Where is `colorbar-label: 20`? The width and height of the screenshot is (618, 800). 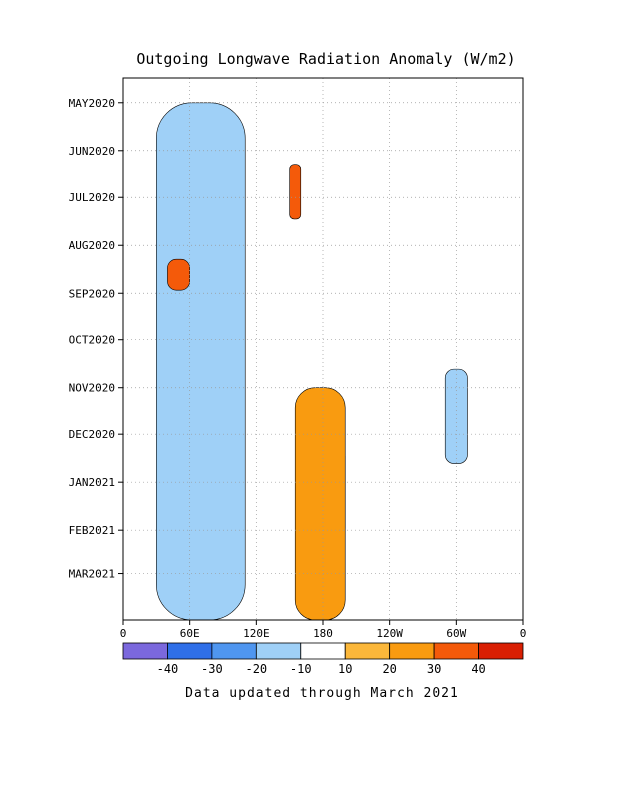 colorbar-label: 20 is located at coordinates (389, 669).